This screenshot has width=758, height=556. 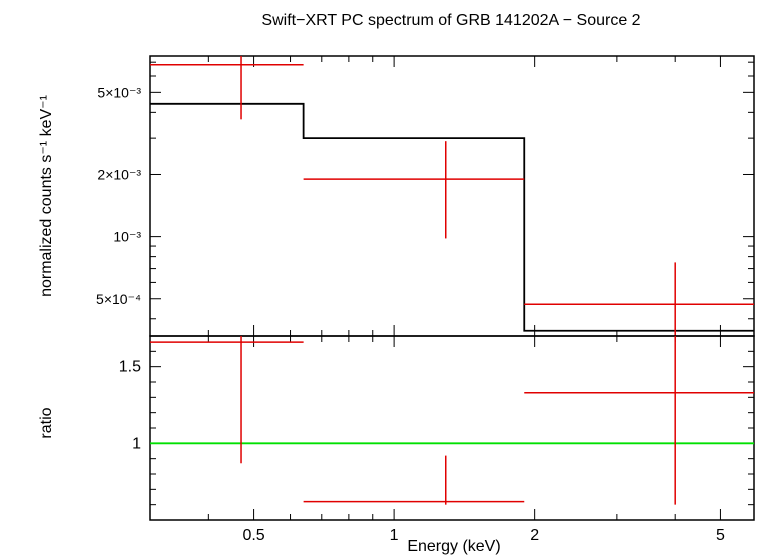 What do you see at coordinates (130, 367) in the screenshot?
I see `y-tick-label: 1.5` at bounding box center [130, 367].